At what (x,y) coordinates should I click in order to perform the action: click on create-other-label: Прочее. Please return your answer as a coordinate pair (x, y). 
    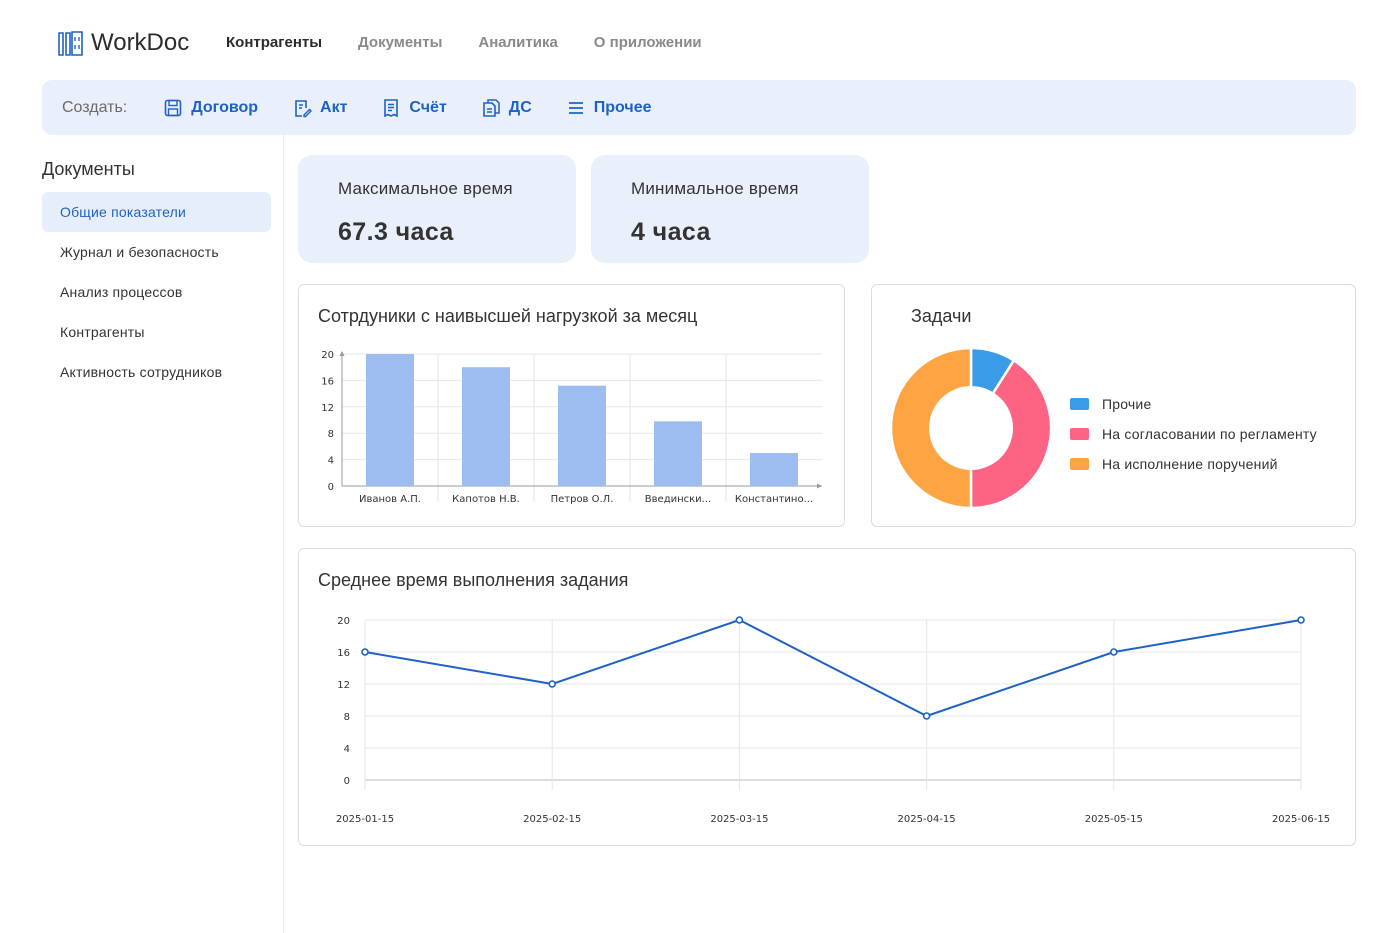
    Looking at the image, I should click on (622, 107).